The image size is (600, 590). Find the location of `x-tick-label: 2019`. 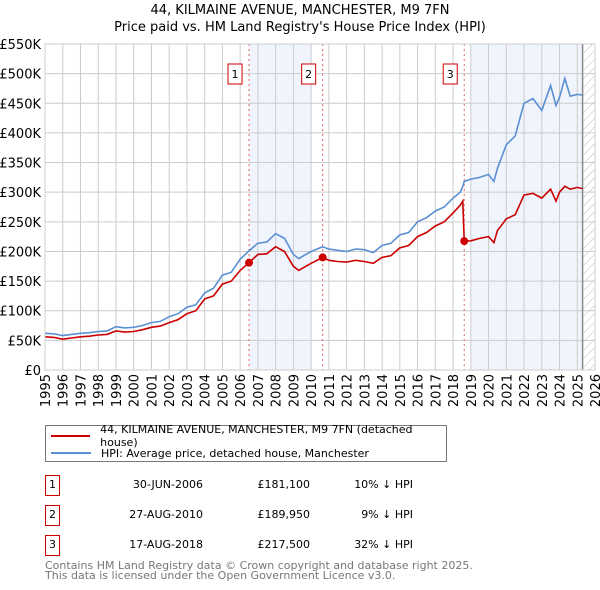

x-tick-label: 2019 is located at coordinates (472, 390).